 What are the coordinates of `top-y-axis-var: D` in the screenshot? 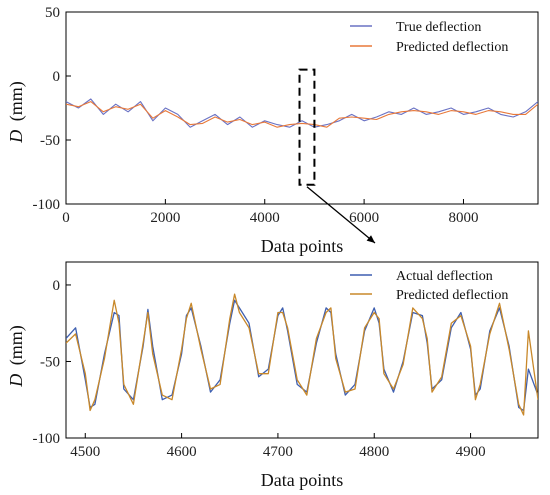 It's located at (16, 137).